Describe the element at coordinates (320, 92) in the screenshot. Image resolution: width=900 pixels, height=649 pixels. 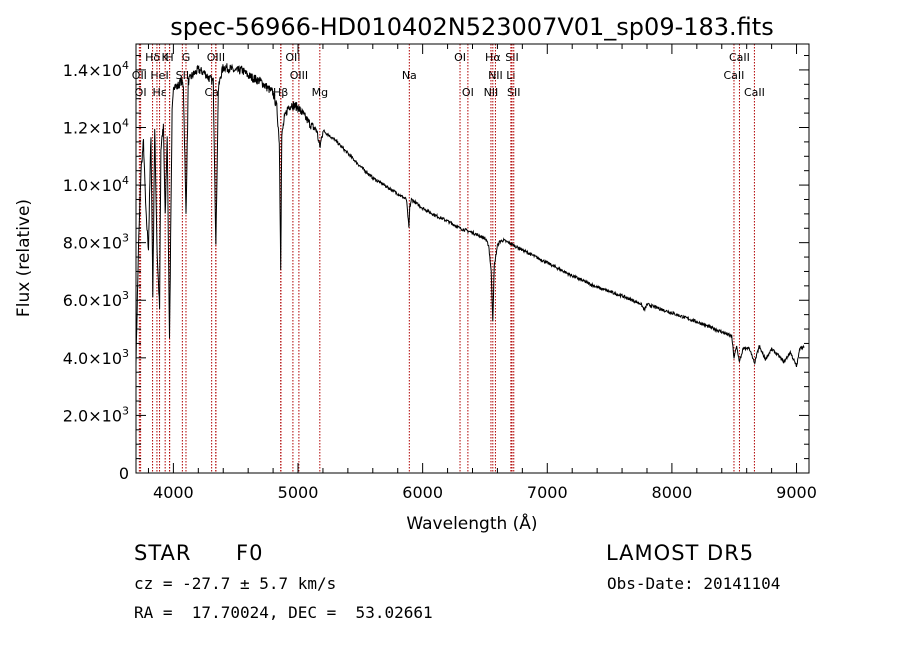
I see `marker-label: Mg` at that location.